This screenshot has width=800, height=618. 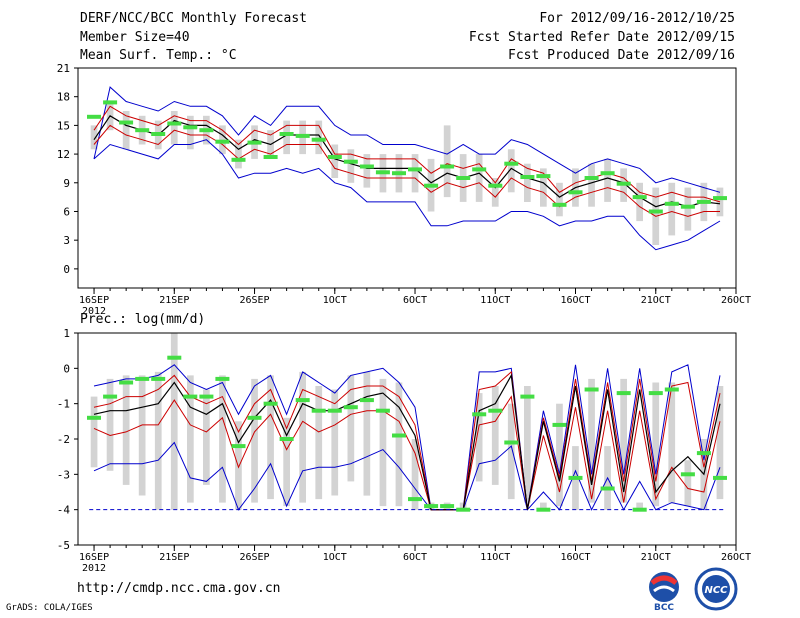 I want to click on y-tick-label: -4, so click(x=64, y=510).